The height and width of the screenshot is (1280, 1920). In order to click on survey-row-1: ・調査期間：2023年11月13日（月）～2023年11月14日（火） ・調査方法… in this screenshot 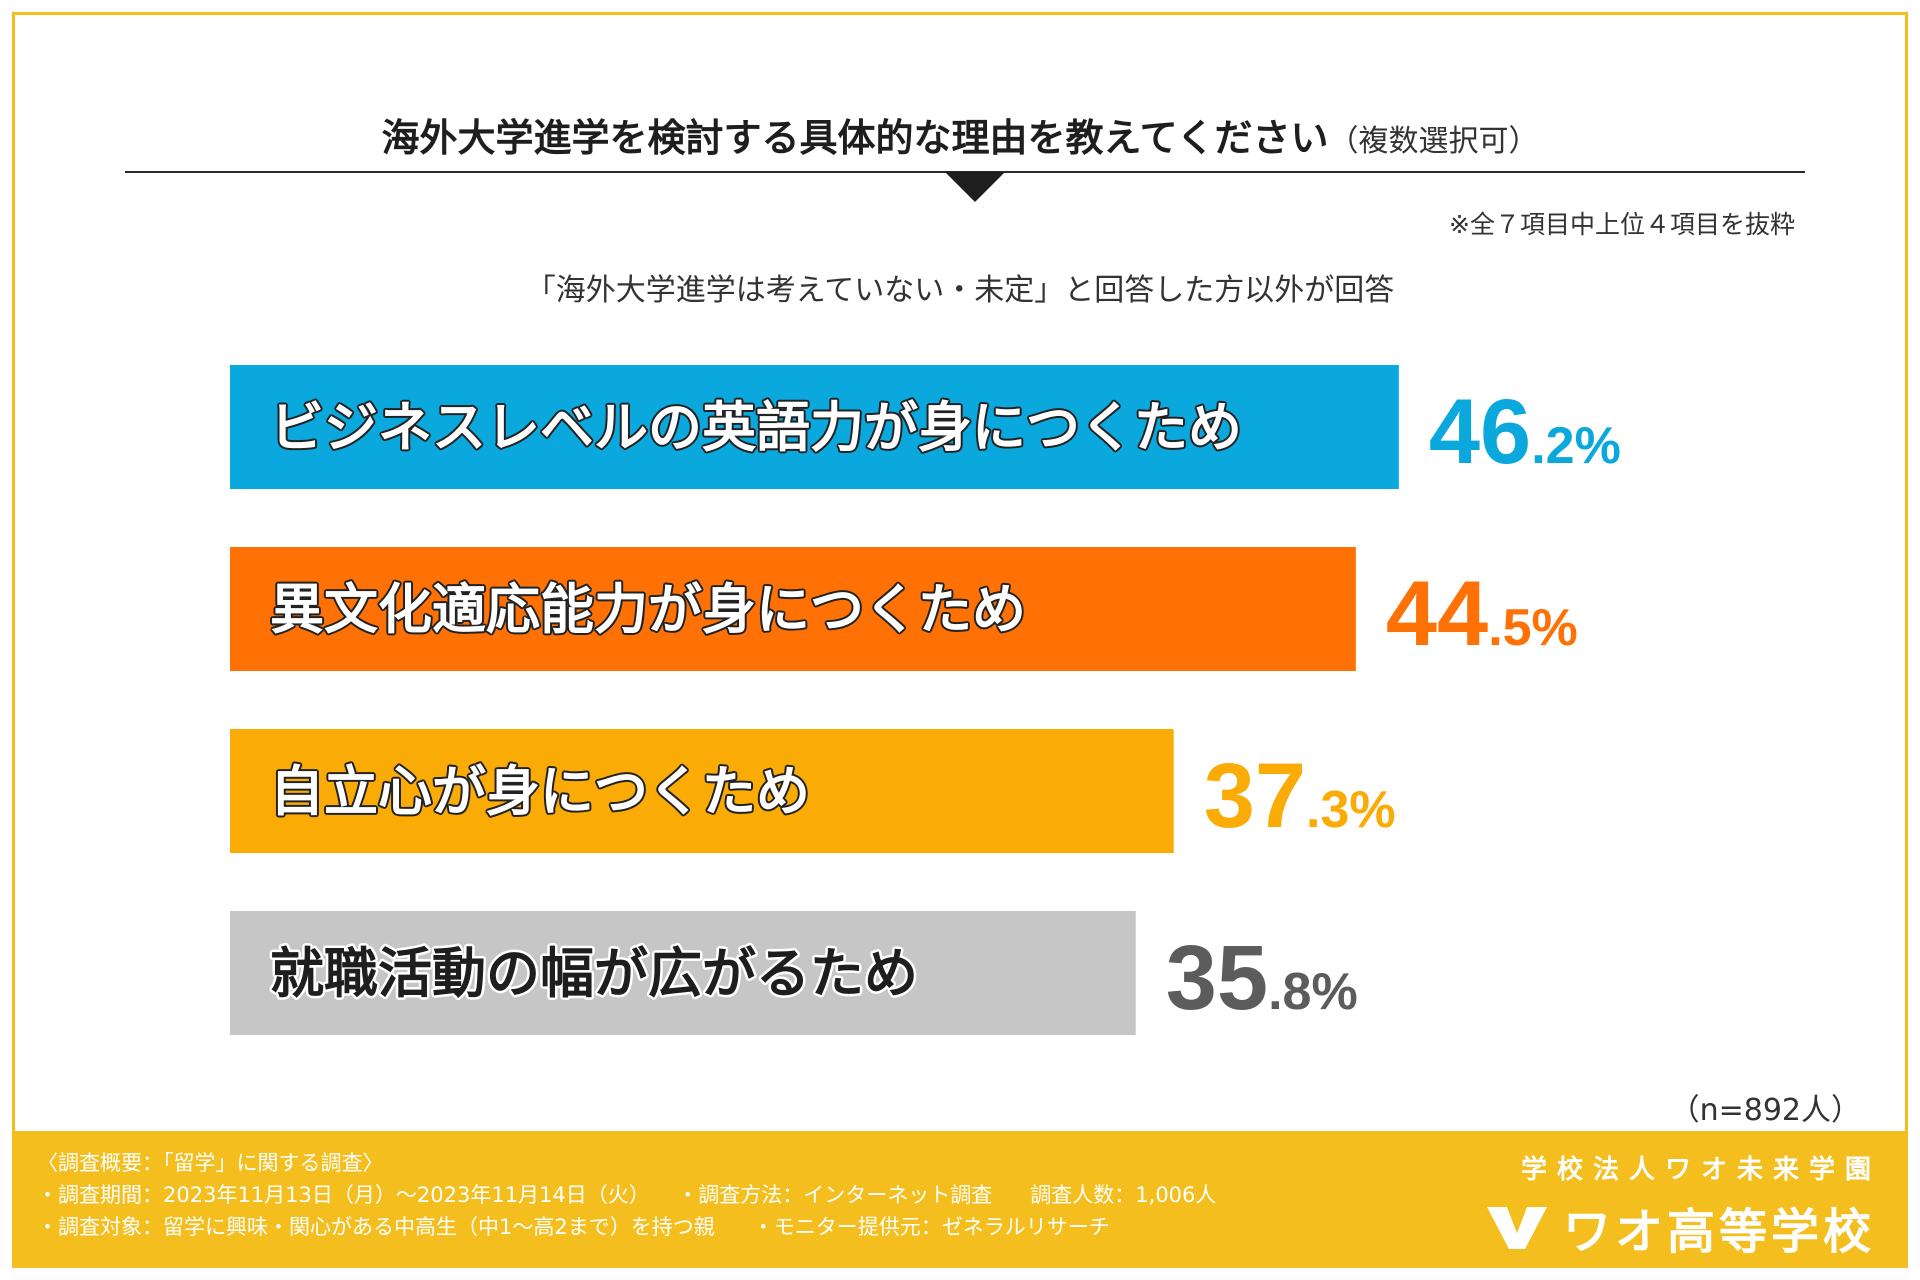, I will do `click(645, 1195)`.